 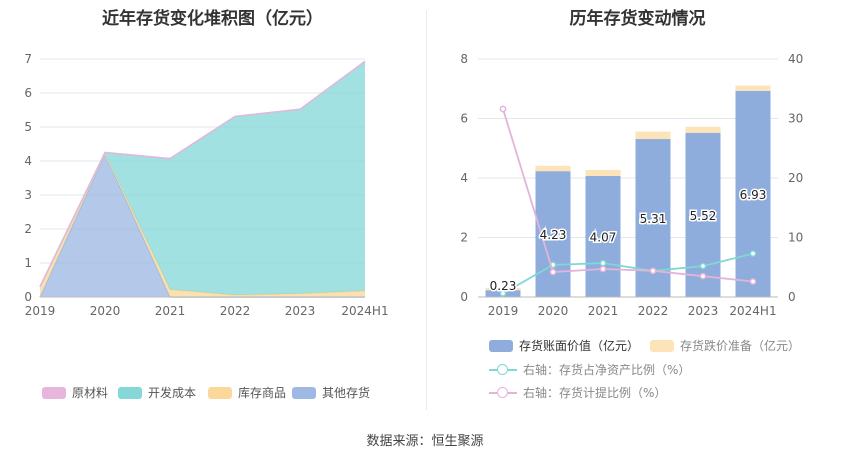 What do you see at coordinates (28, 161) in the screenshot?
I see `left-y-tick-label: 4` at bounding box center [28, 161].